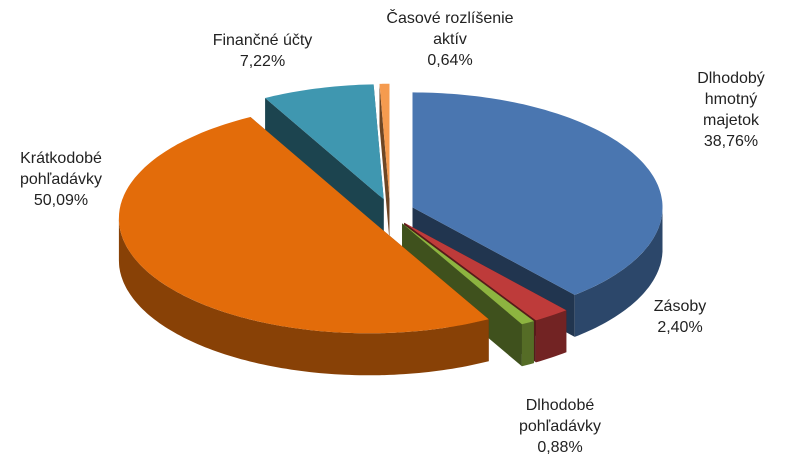 The height and width of the screenshot is (468, 787). I want to click on slice-label: Krátkodobé pohľadávky 50,09%, so click(61, 179).